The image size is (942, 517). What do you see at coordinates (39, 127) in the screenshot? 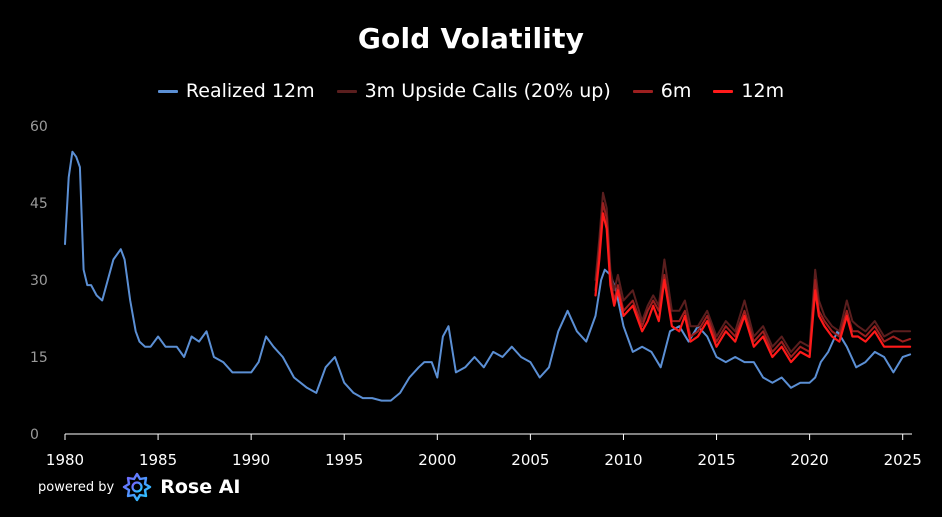
I see `y-tick-label-60: 60` at bounding box center [39, 127].